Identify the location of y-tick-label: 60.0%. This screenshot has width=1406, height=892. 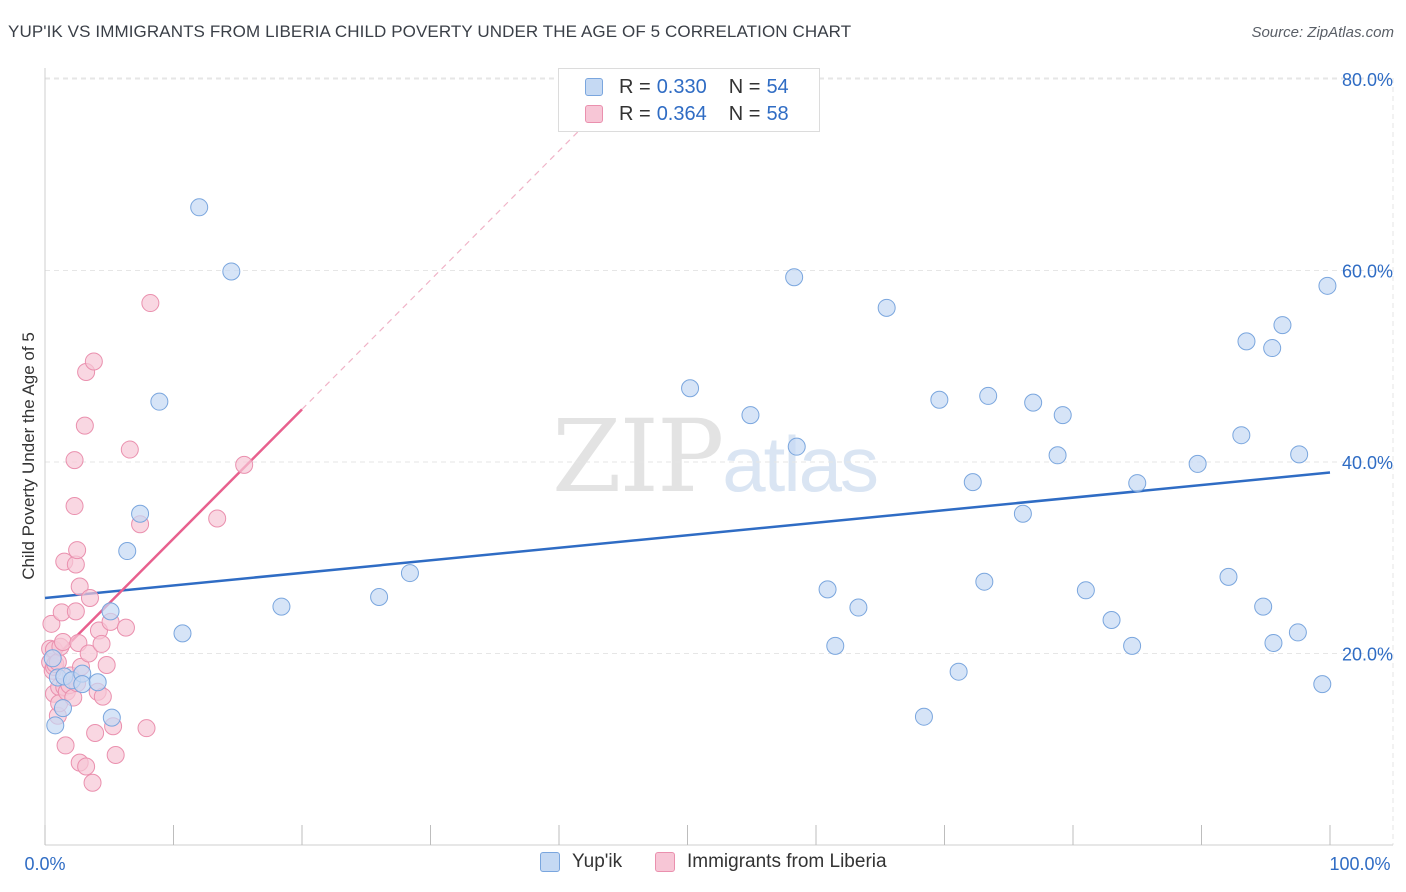
(1367, 272).